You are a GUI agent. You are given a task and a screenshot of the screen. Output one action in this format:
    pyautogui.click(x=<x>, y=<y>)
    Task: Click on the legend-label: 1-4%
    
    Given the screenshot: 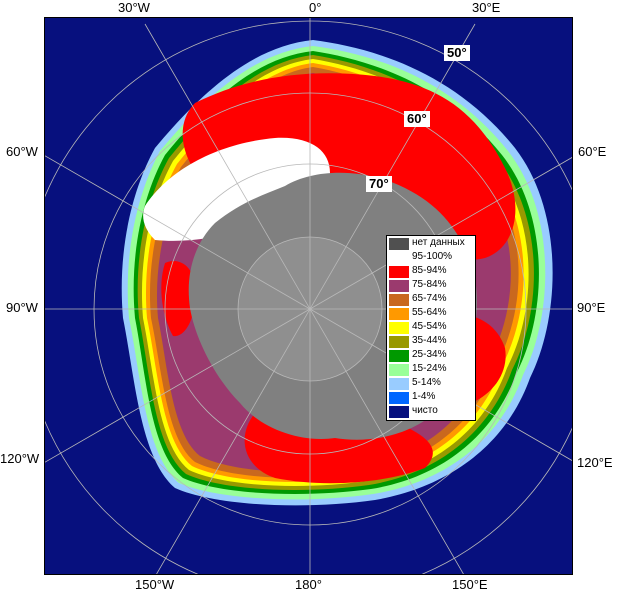 What is the action you would take?
    pyautogui.click(x=424, y=396)
    